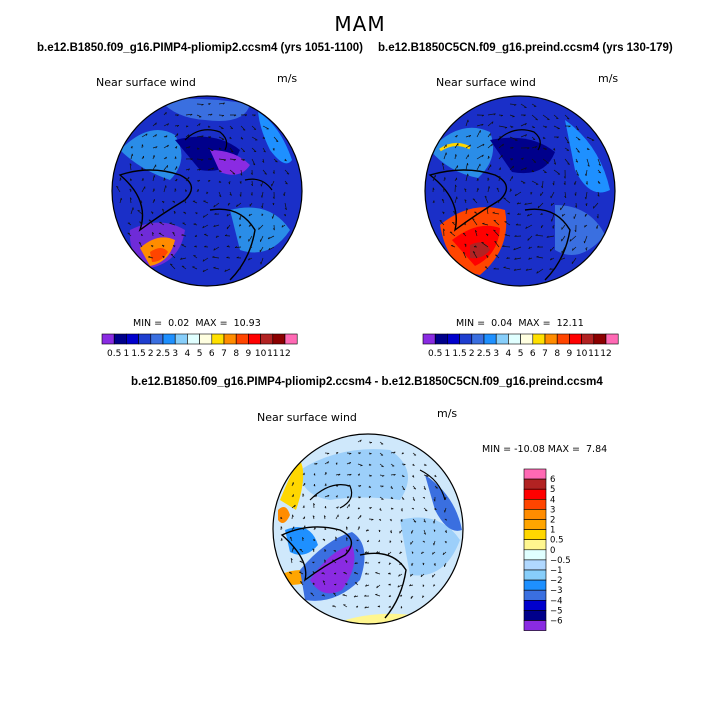 Image resolution: width=720 pixels, height=720 pixels. I want to click on panel1-map, so click(207, 191).